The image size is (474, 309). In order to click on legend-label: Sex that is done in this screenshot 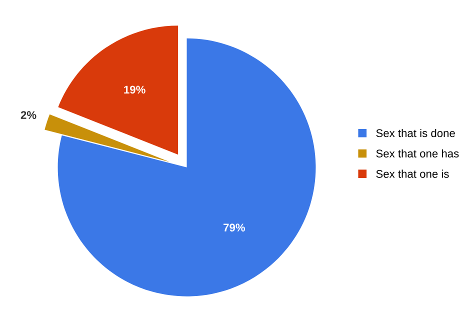, I will do `click(415, 133)`.